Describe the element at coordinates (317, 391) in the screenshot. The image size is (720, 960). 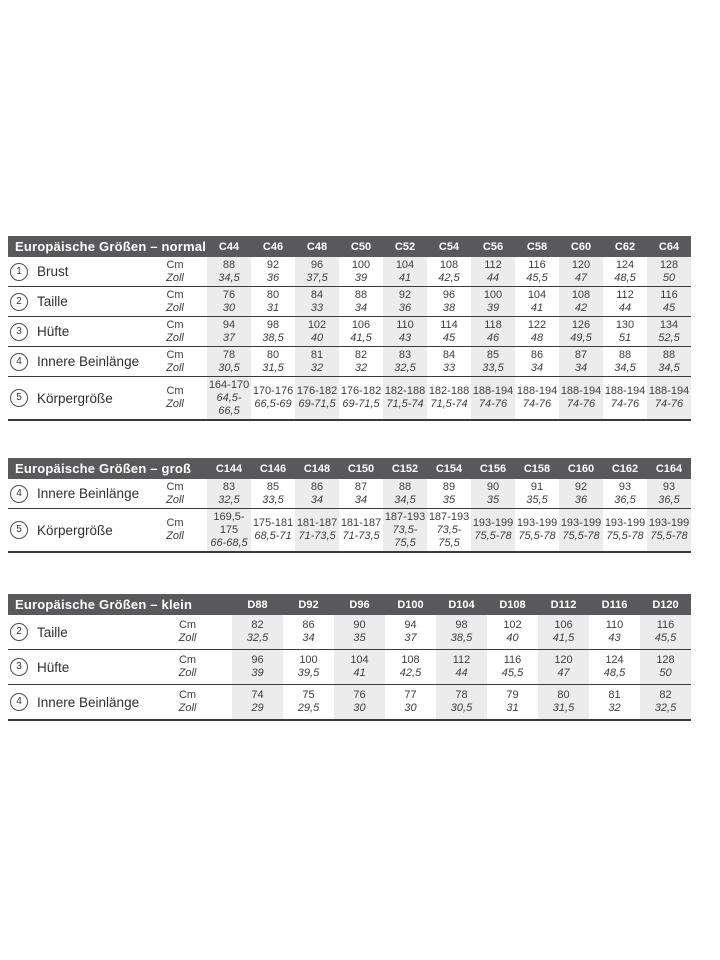
I see `cm-value: 176-182` at that location.